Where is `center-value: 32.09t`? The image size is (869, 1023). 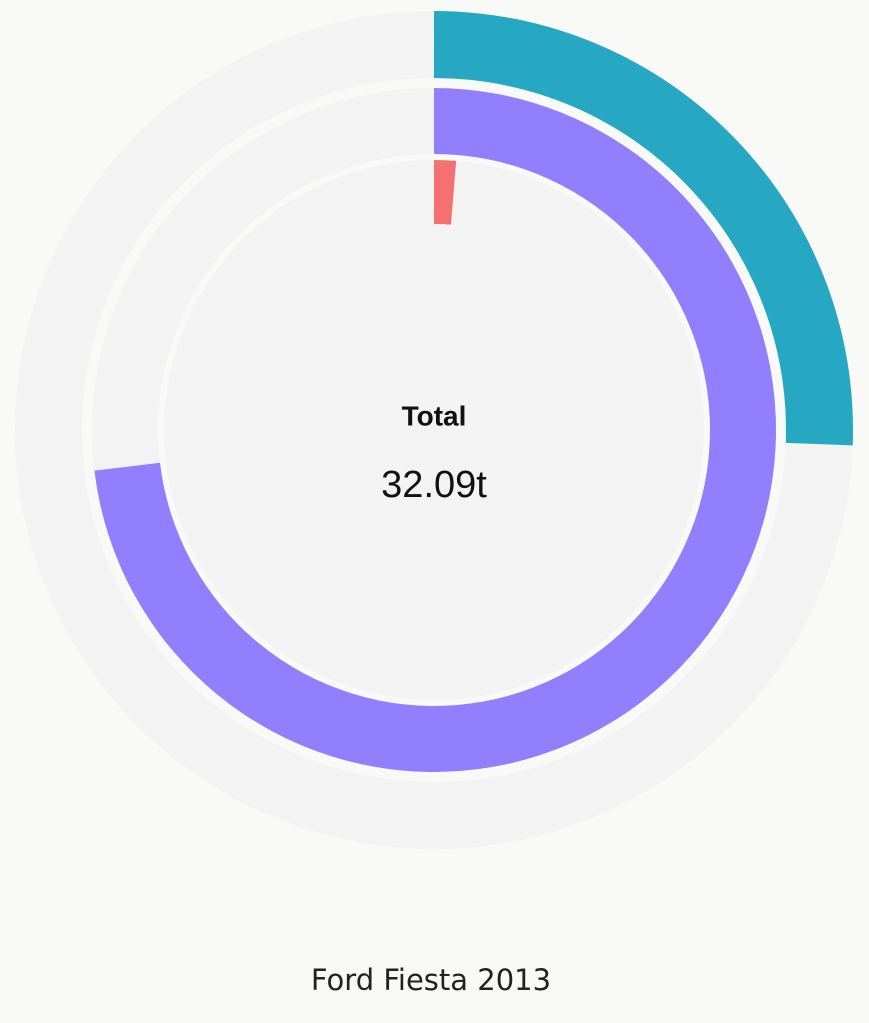 center-value: 32.09t is located at coordinates (434, 485).